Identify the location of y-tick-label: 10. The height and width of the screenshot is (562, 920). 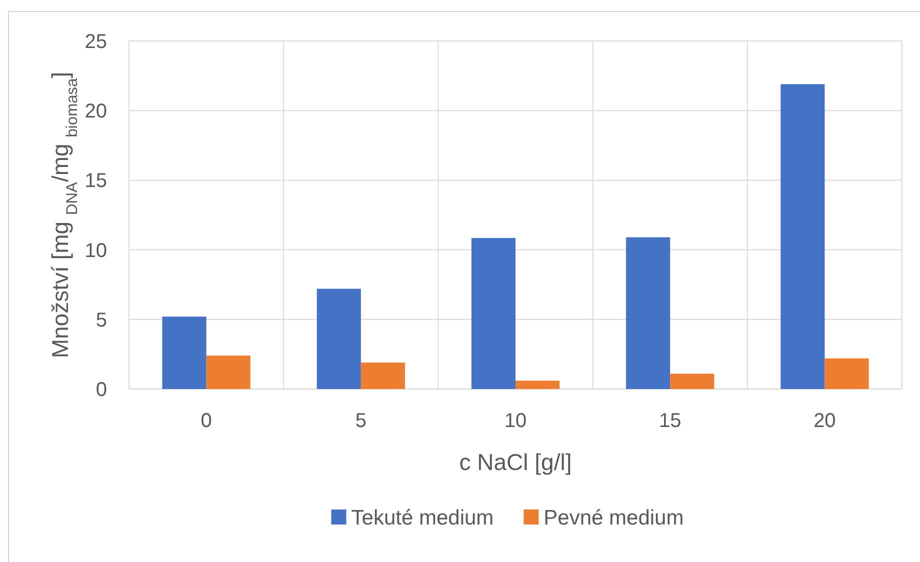
(95, 251).